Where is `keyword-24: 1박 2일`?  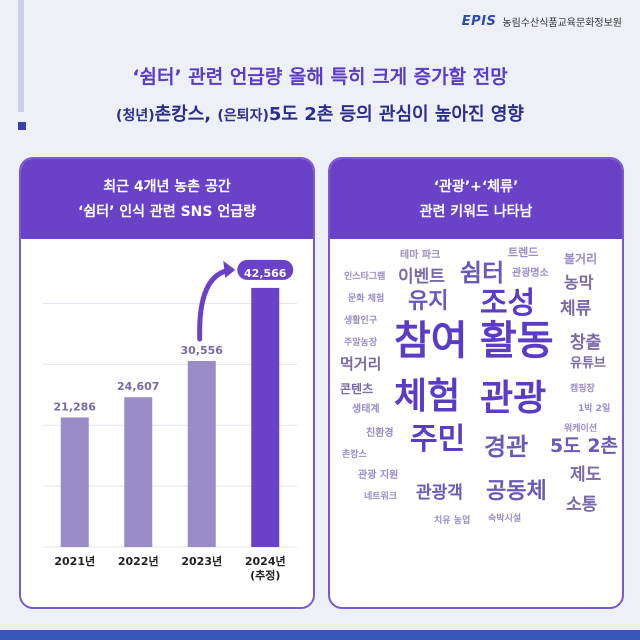
keyword-24: 1박 2일 is located at coordinates (594, 409).